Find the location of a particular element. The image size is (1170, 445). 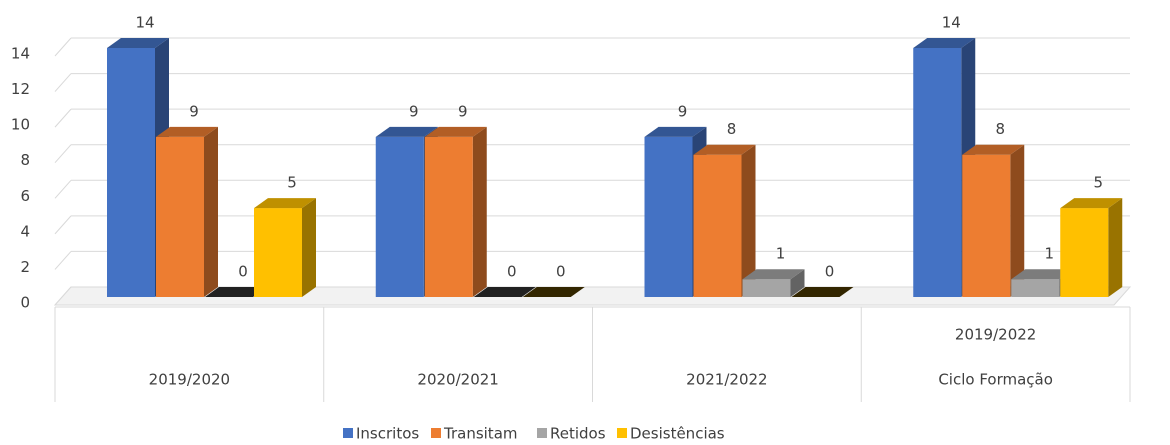

y-tick-label: 4 is located at coordinates (25, 231).